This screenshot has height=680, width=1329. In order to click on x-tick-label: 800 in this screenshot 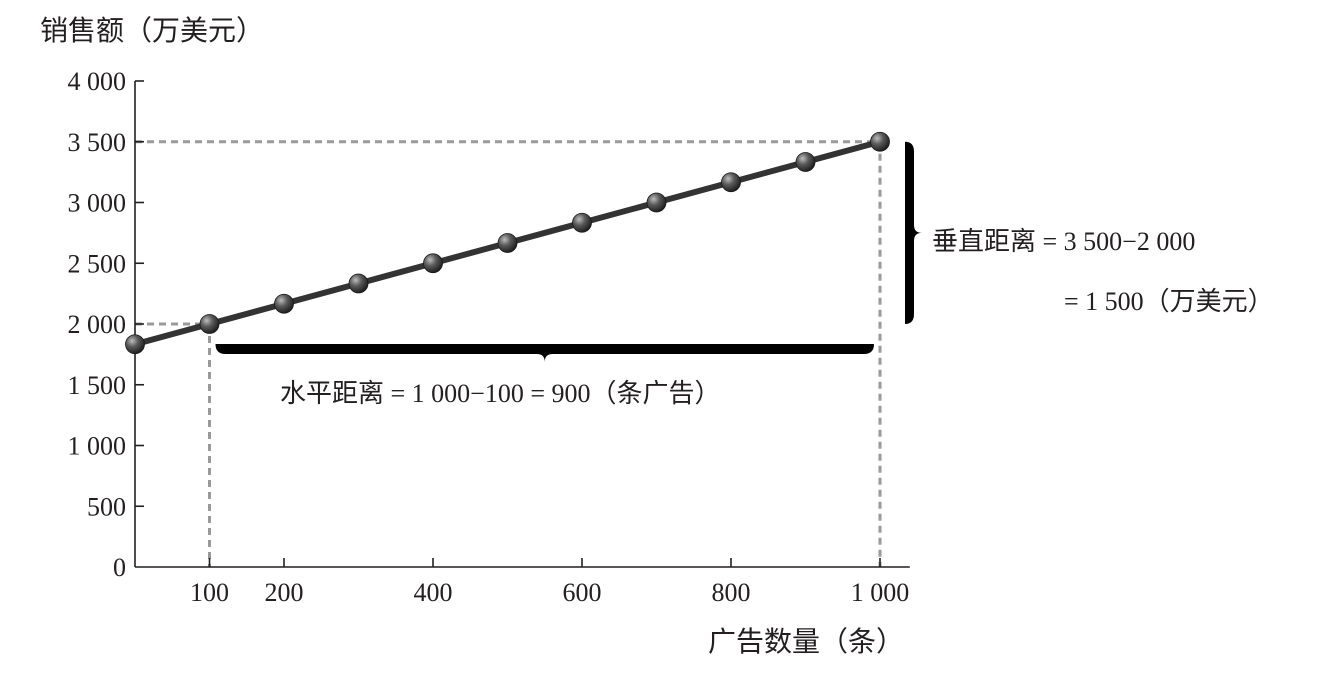, I will do `click(731, 592)`.